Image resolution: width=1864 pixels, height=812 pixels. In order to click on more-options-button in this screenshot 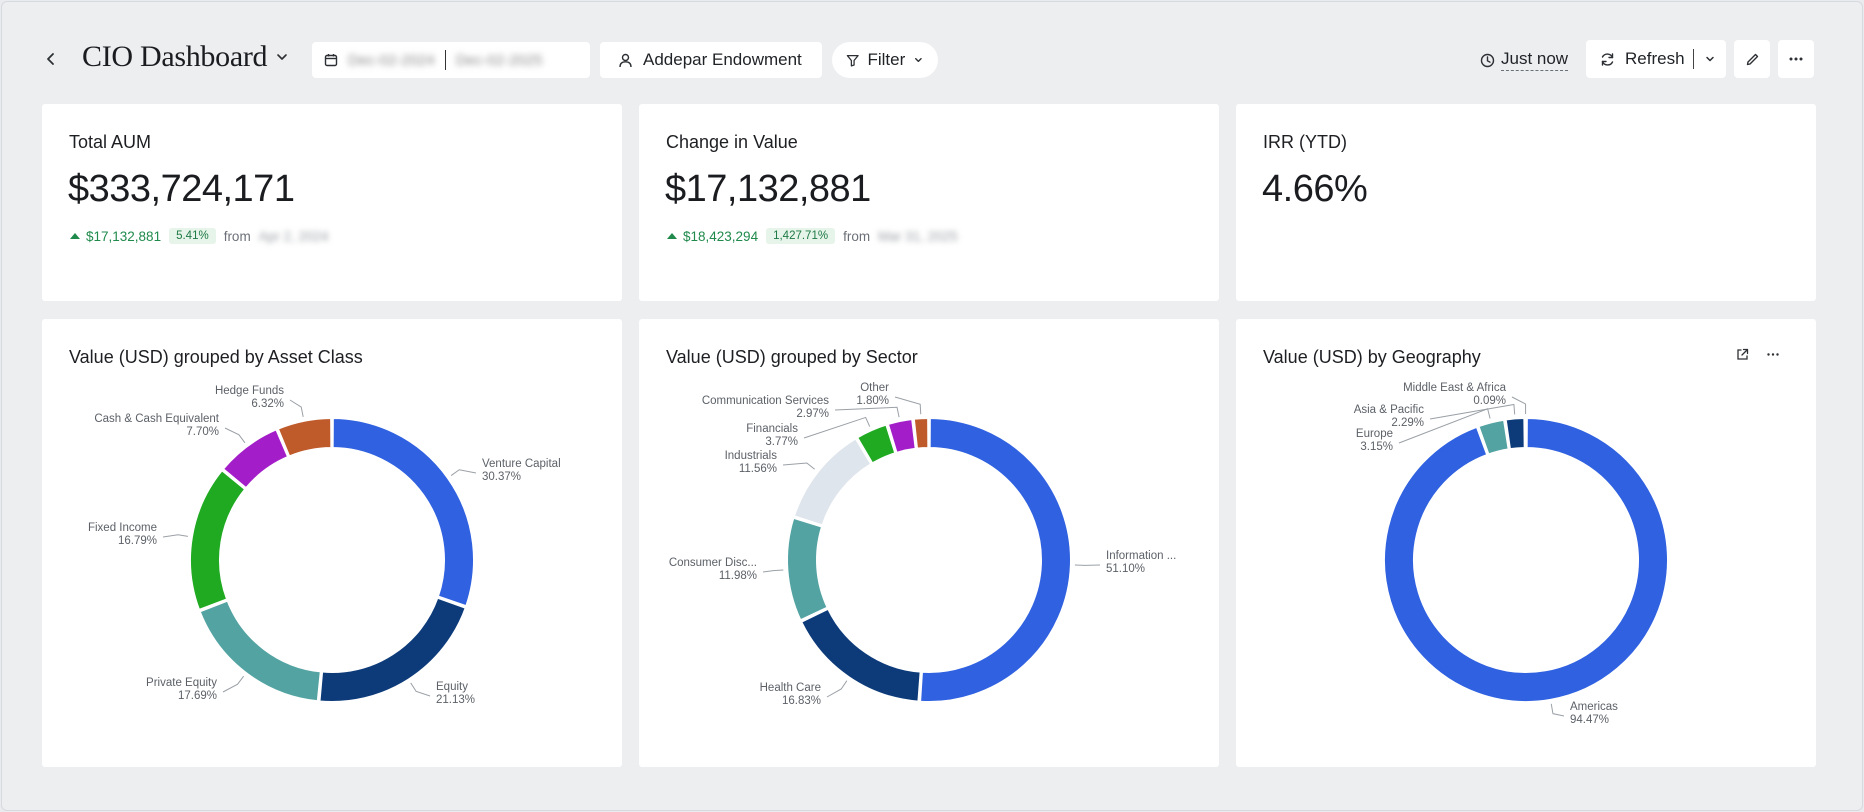, I will do `click(1796, 59)`.